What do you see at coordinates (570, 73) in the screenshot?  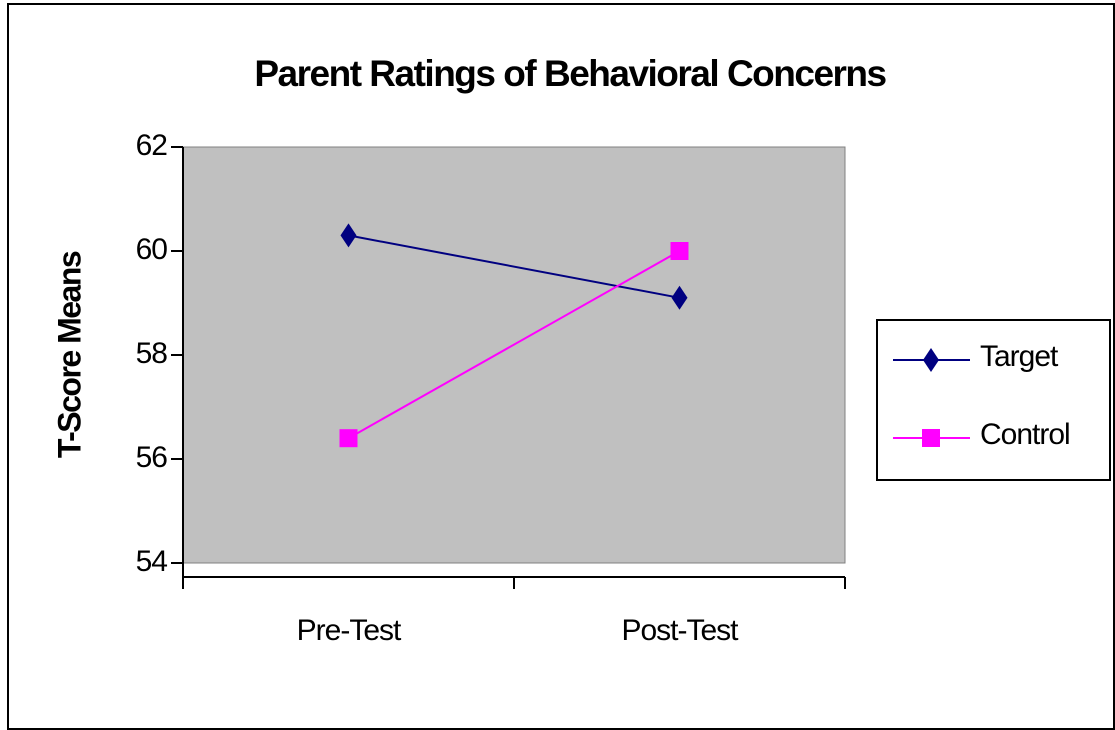 I see `chart-title: Parent Ratings of Behavioral Concerns` at bounding box center [570, 73].